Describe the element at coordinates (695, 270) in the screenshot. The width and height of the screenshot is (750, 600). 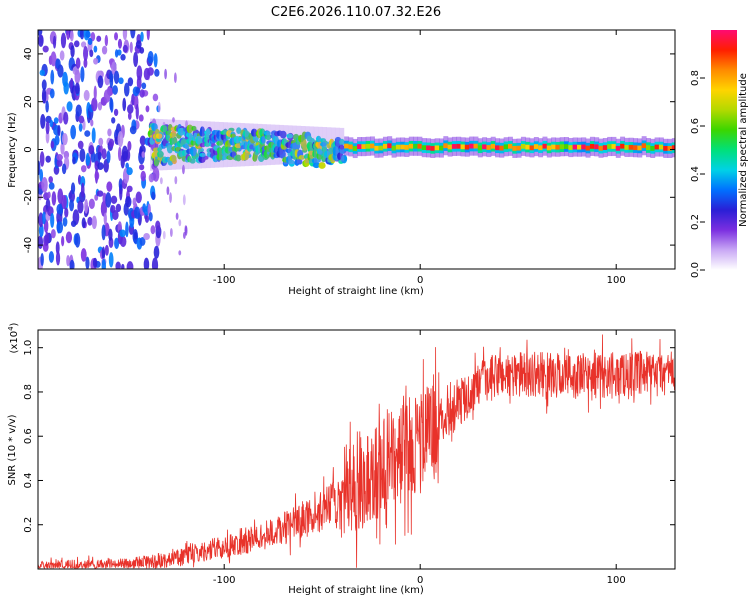
I see `colorbar-tick-label: 0.0` at that location.